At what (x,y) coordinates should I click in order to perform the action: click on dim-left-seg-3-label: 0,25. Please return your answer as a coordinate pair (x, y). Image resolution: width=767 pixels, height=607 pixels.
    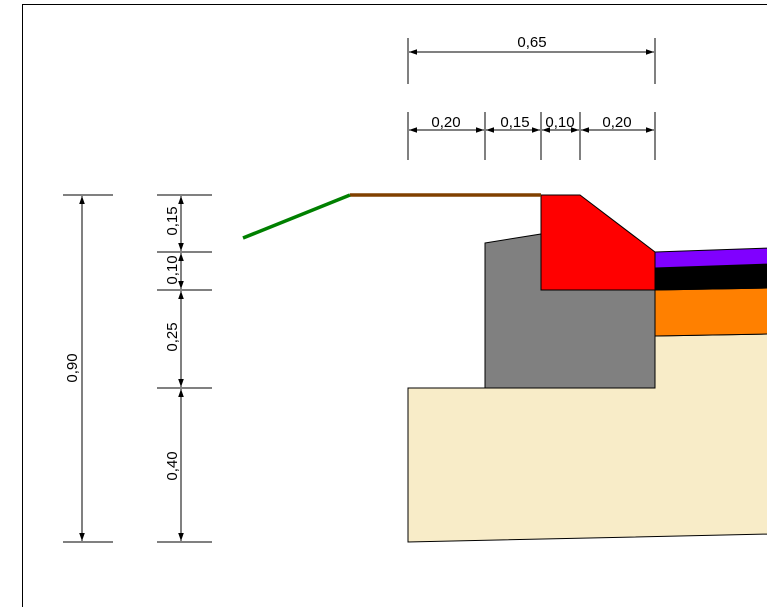
    Looking at the image, I should click on (172, 336).